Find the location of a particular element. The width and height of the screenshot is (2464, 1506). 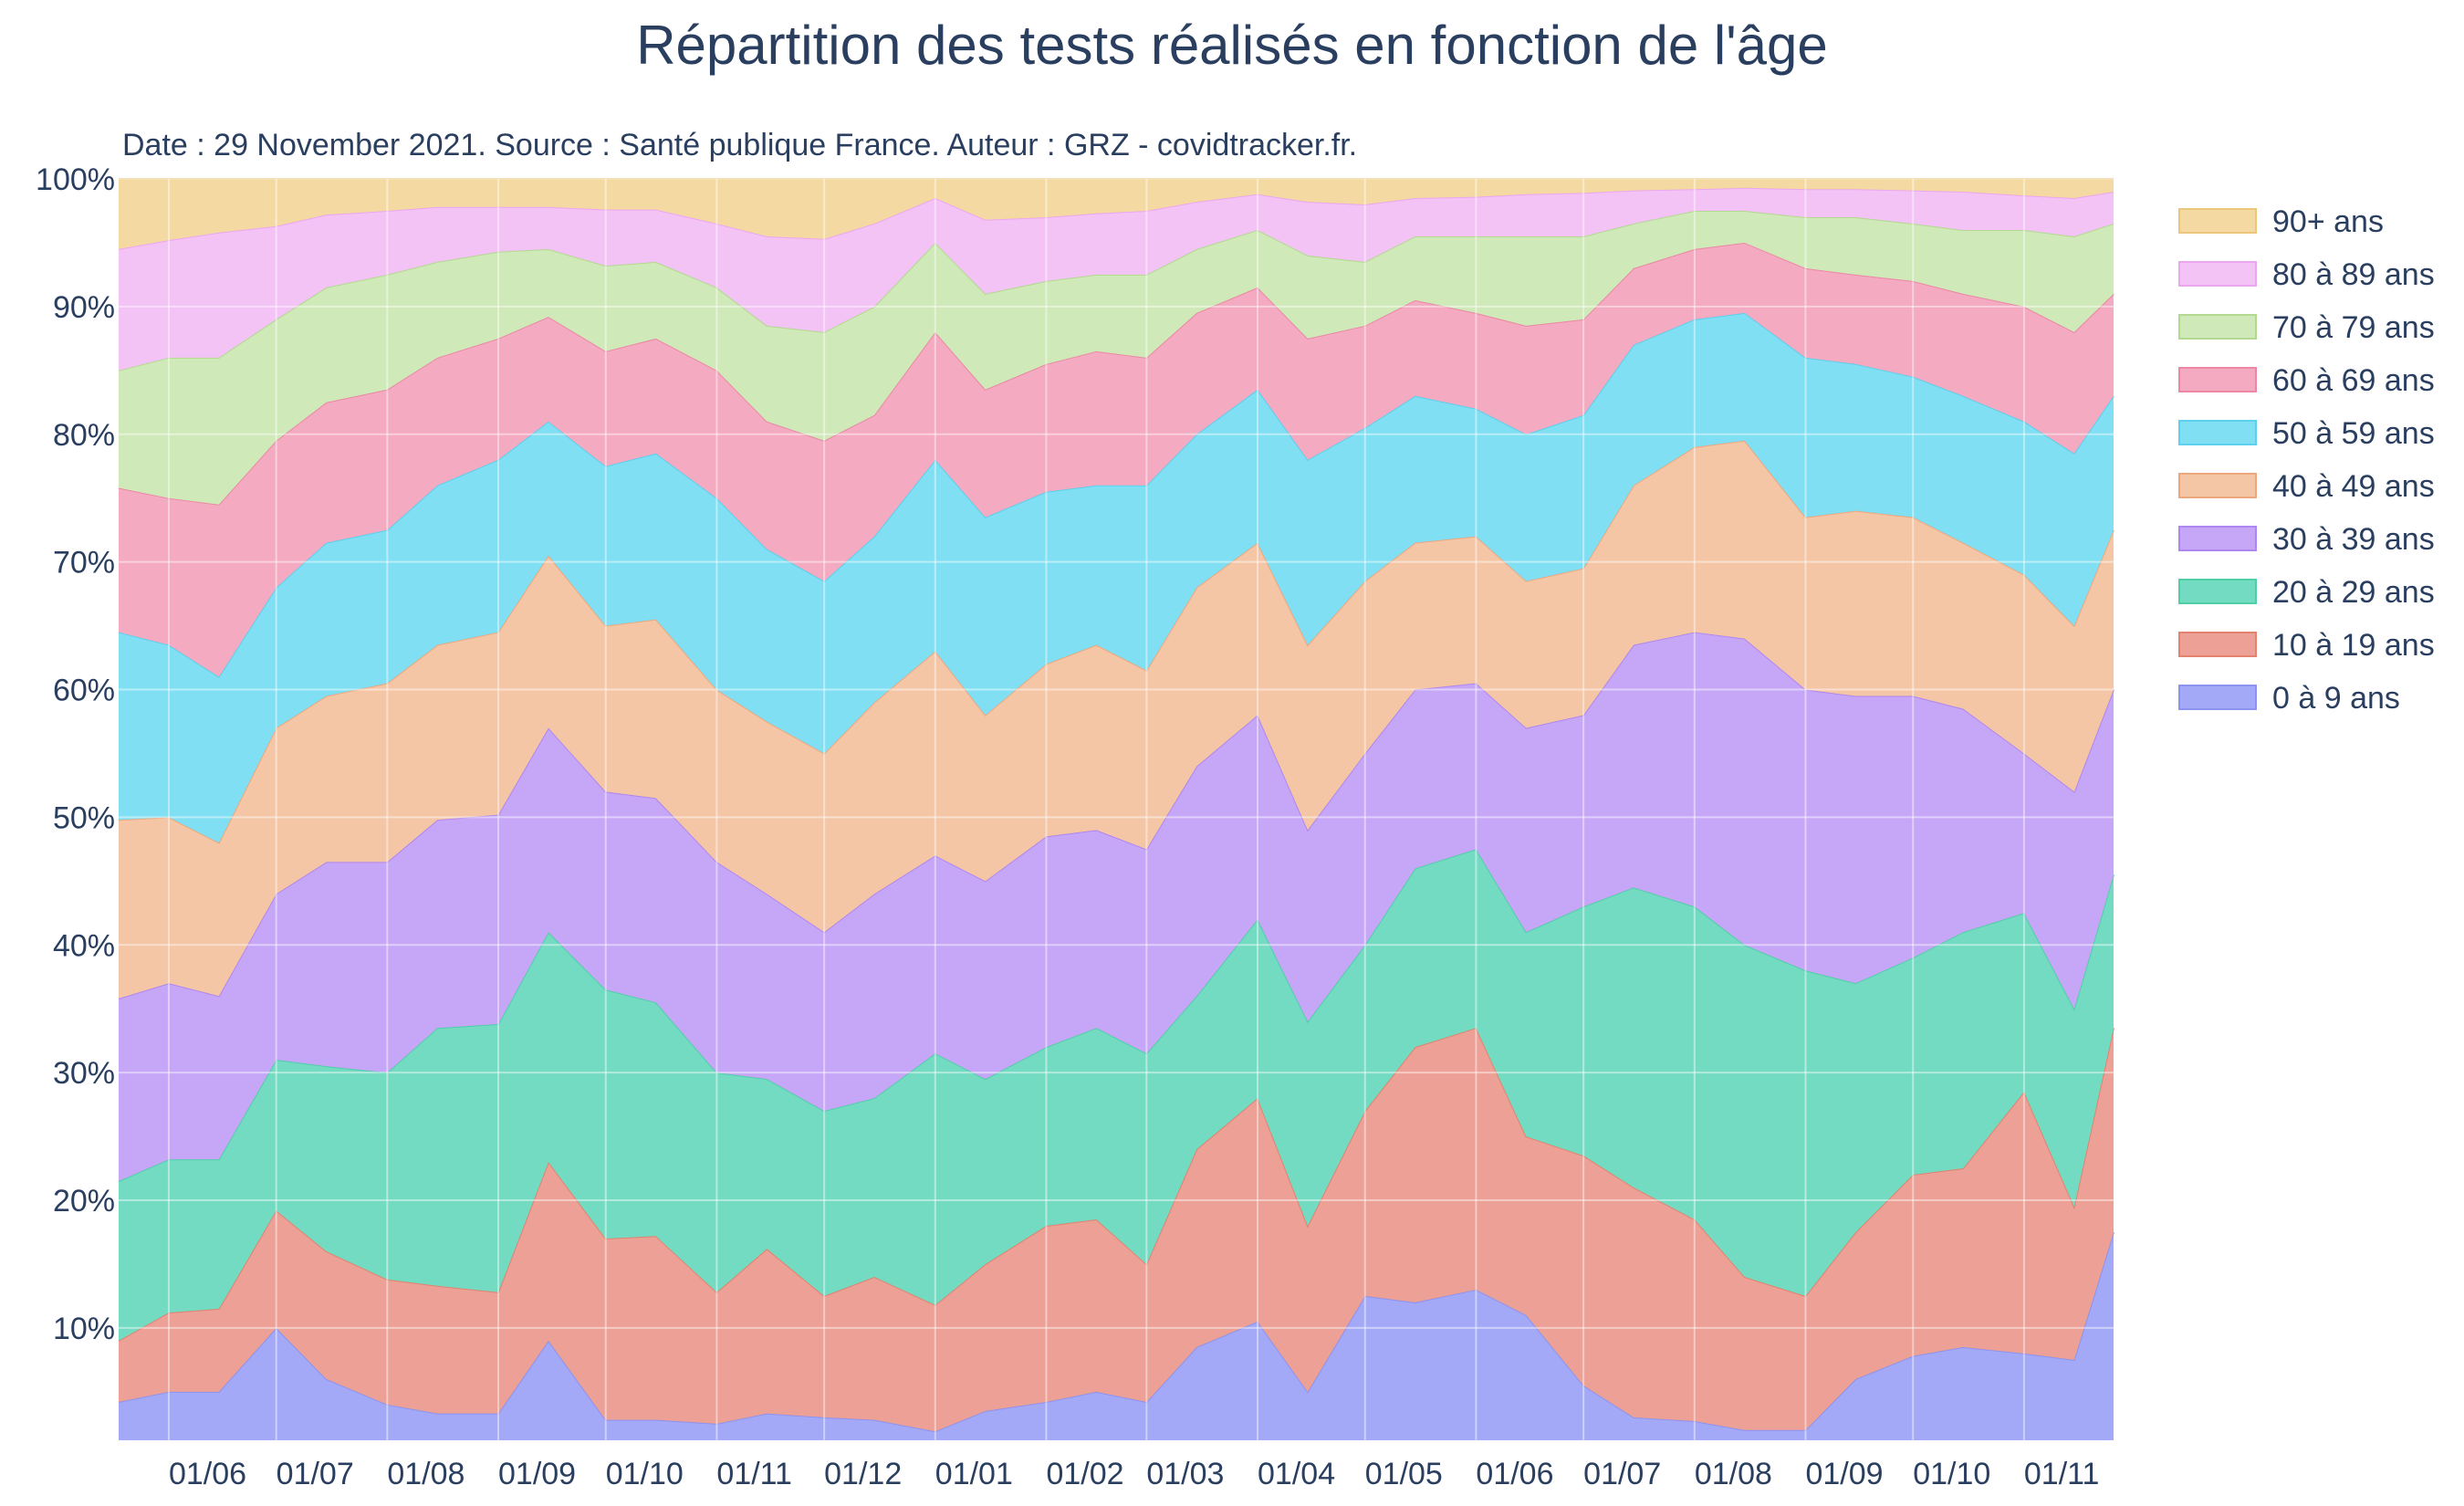

y-tick-label: 20% is located at coordinates (84, 1201).